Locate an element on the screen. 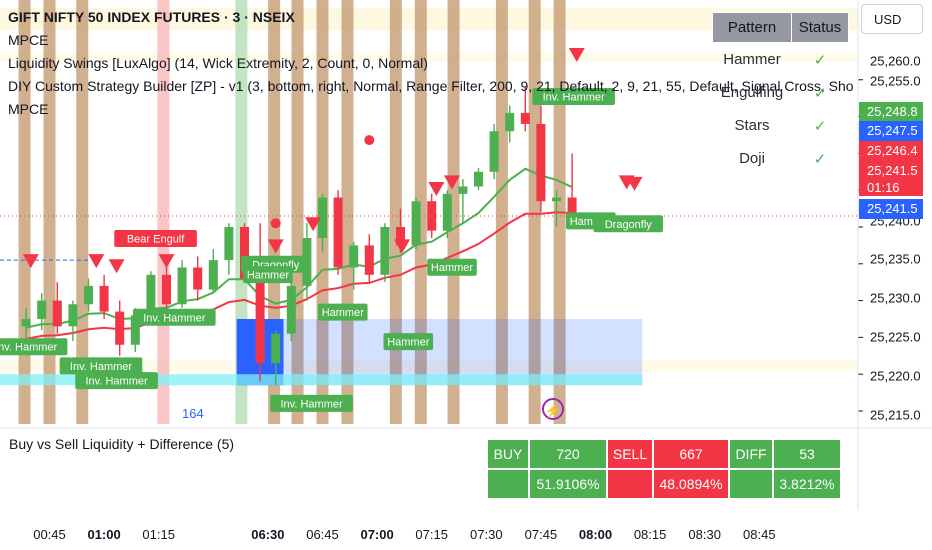 This screenshot has height=550, width=932. indicator-legend-4: MPCE is located at coordinates (28, 109).